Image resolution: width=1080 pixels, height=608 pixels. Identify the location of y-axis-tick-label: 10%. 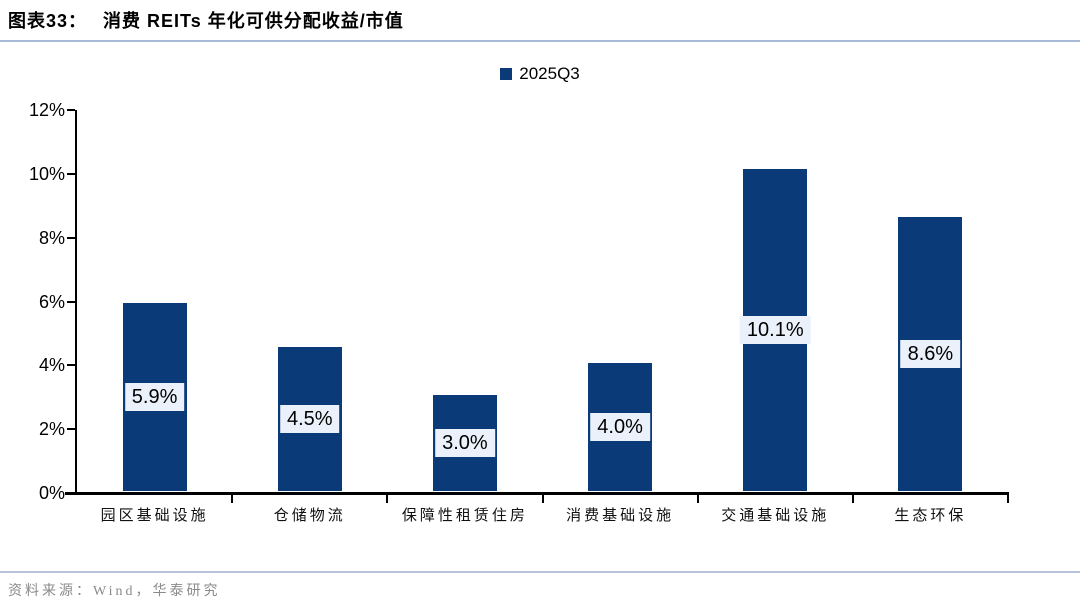
(46, 173).